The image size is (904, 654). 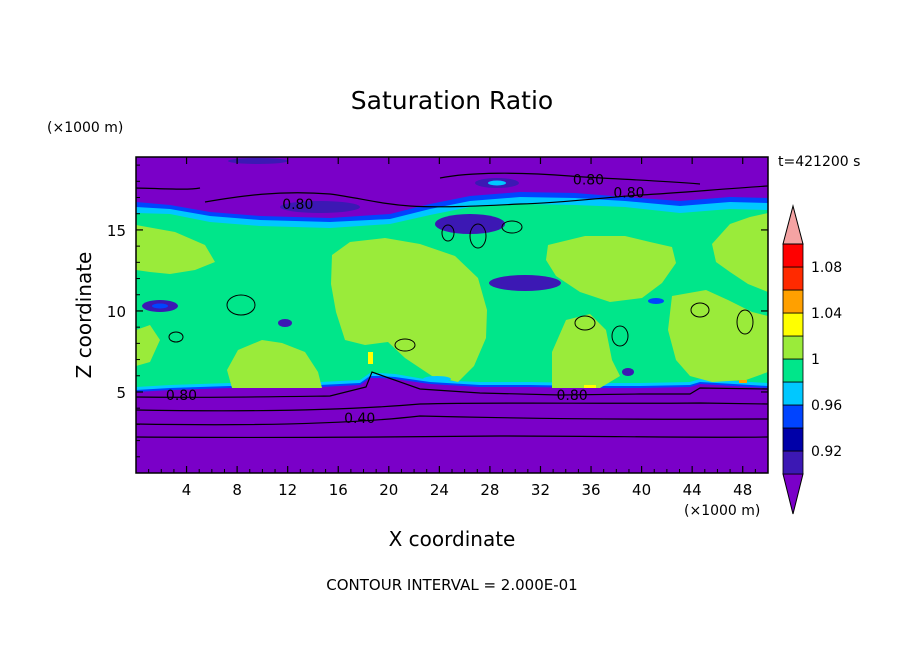 I want to click on x-tick-label: 12, so click(x=287, y=490).